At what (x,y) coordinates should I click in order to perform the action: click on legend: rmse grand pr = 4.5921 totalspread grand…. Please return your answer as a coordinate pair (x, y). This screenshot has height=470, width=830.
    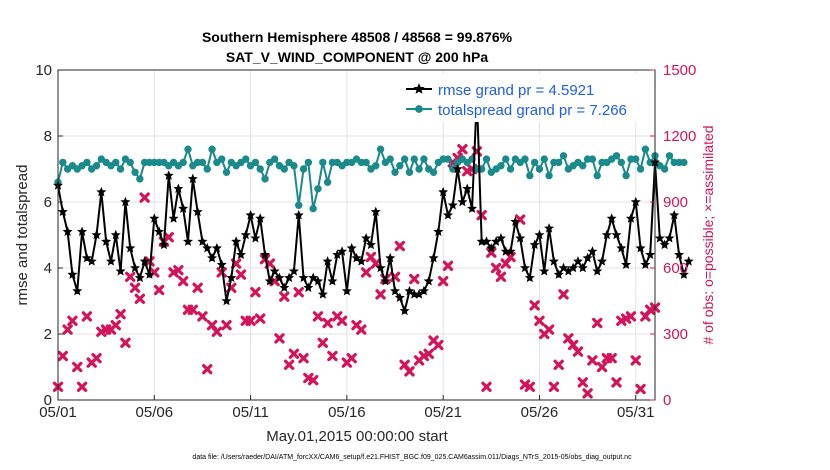
    Looking at the image, I should click on (526, 98).